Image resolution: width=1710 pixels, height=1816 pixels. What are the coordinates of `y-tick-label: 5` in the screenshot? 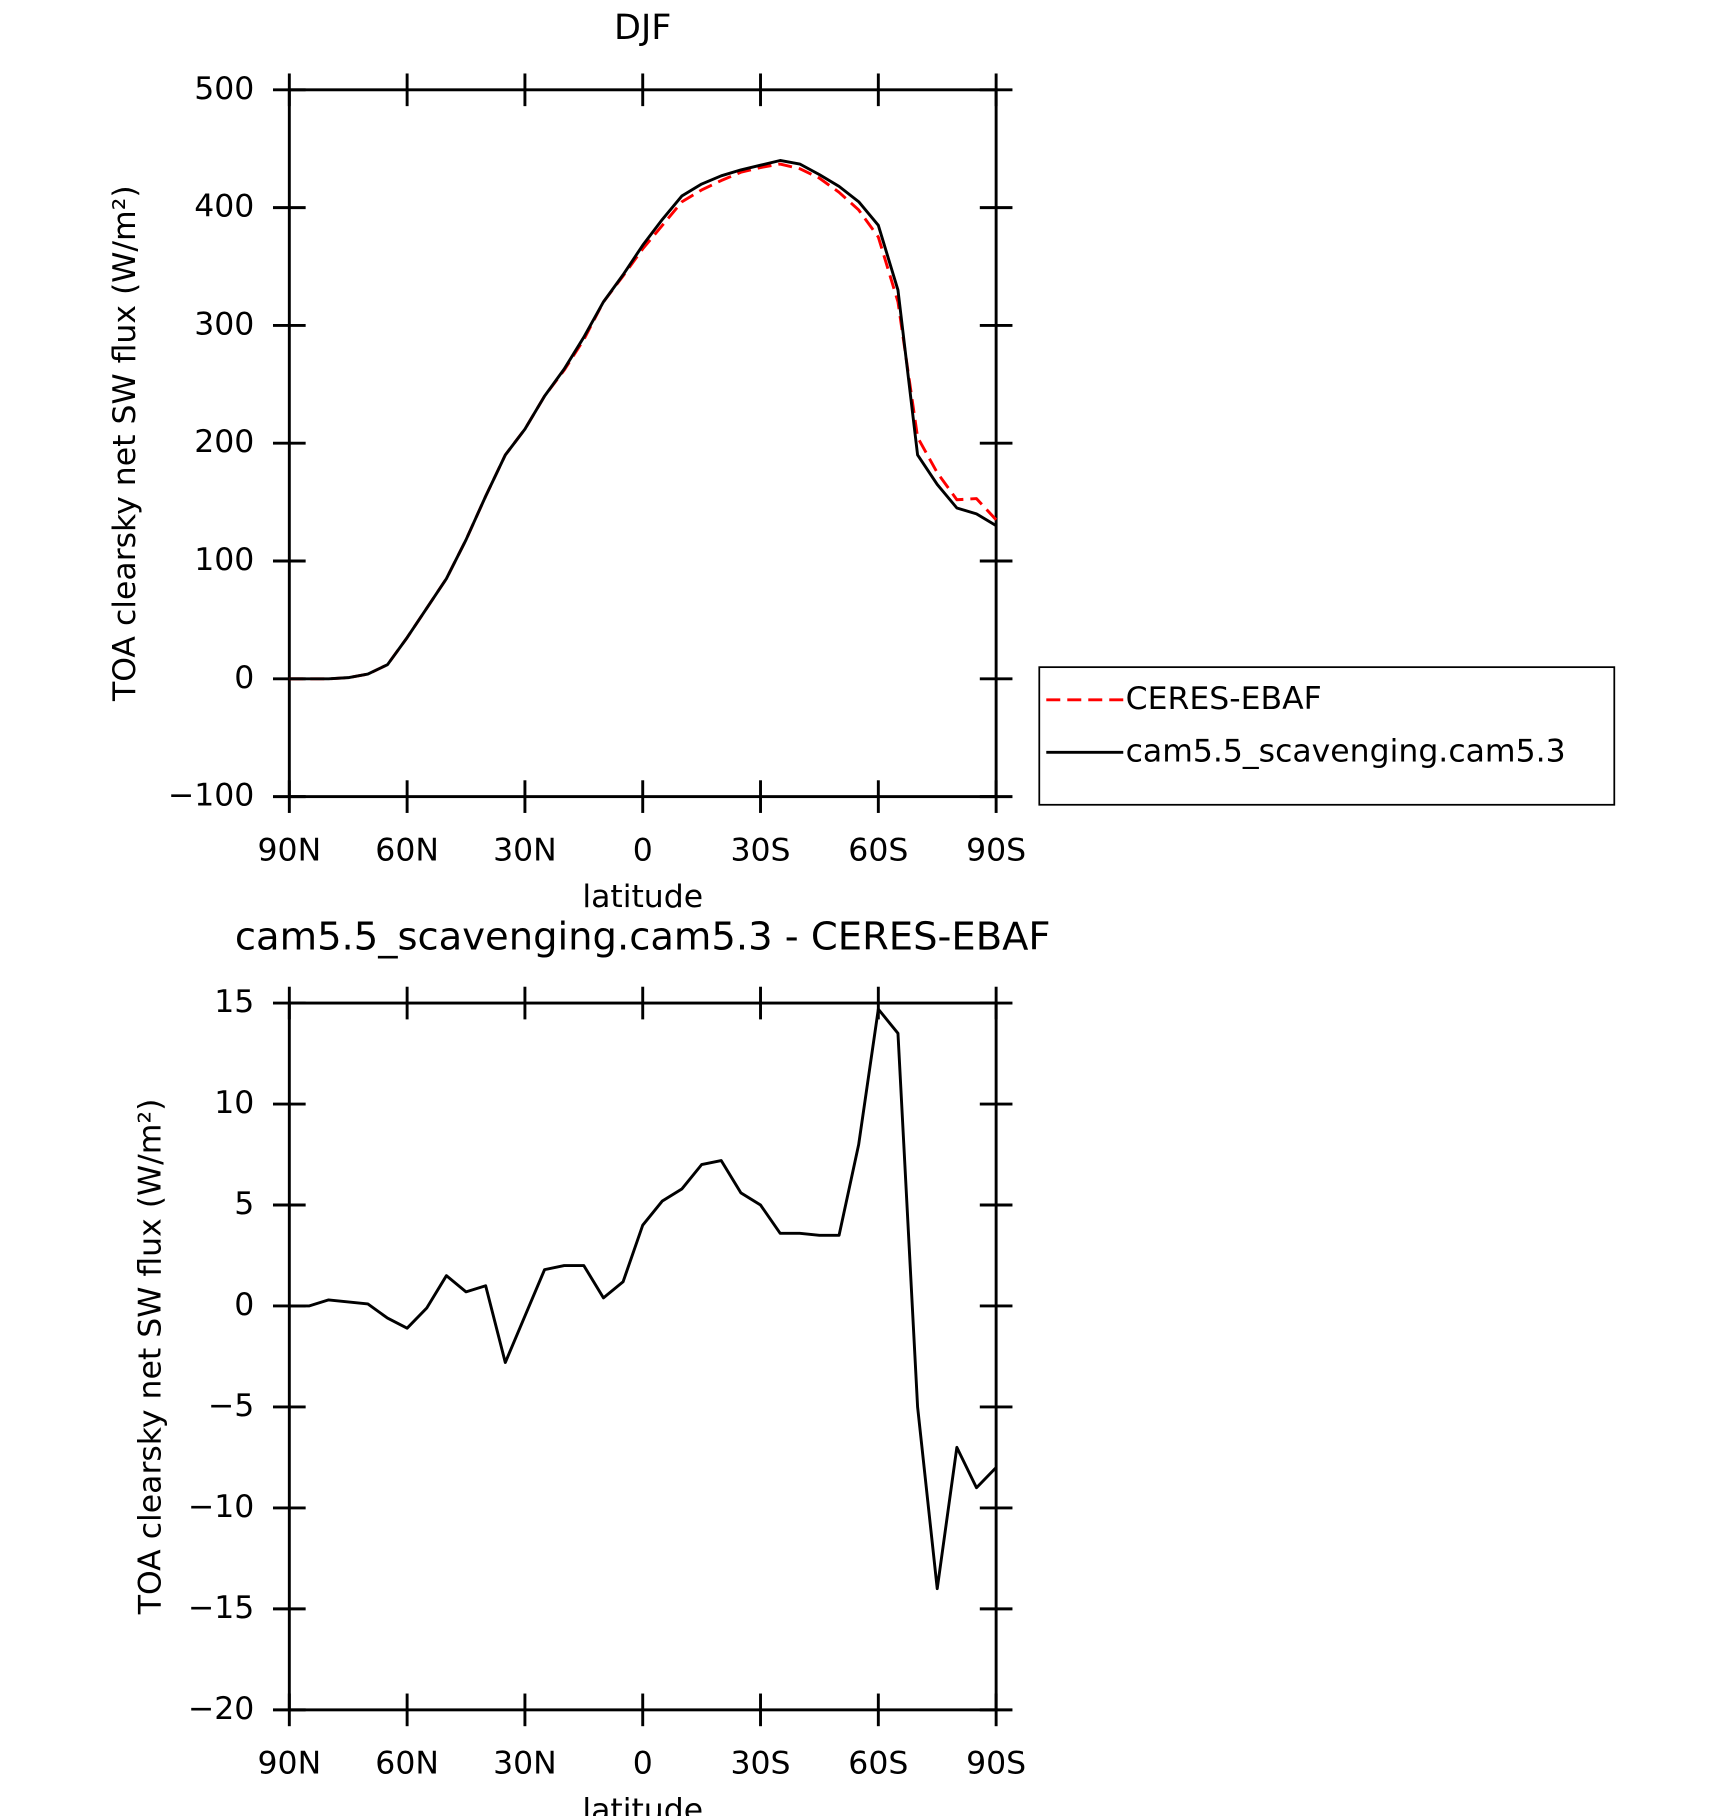 It's located at (244, 1204).